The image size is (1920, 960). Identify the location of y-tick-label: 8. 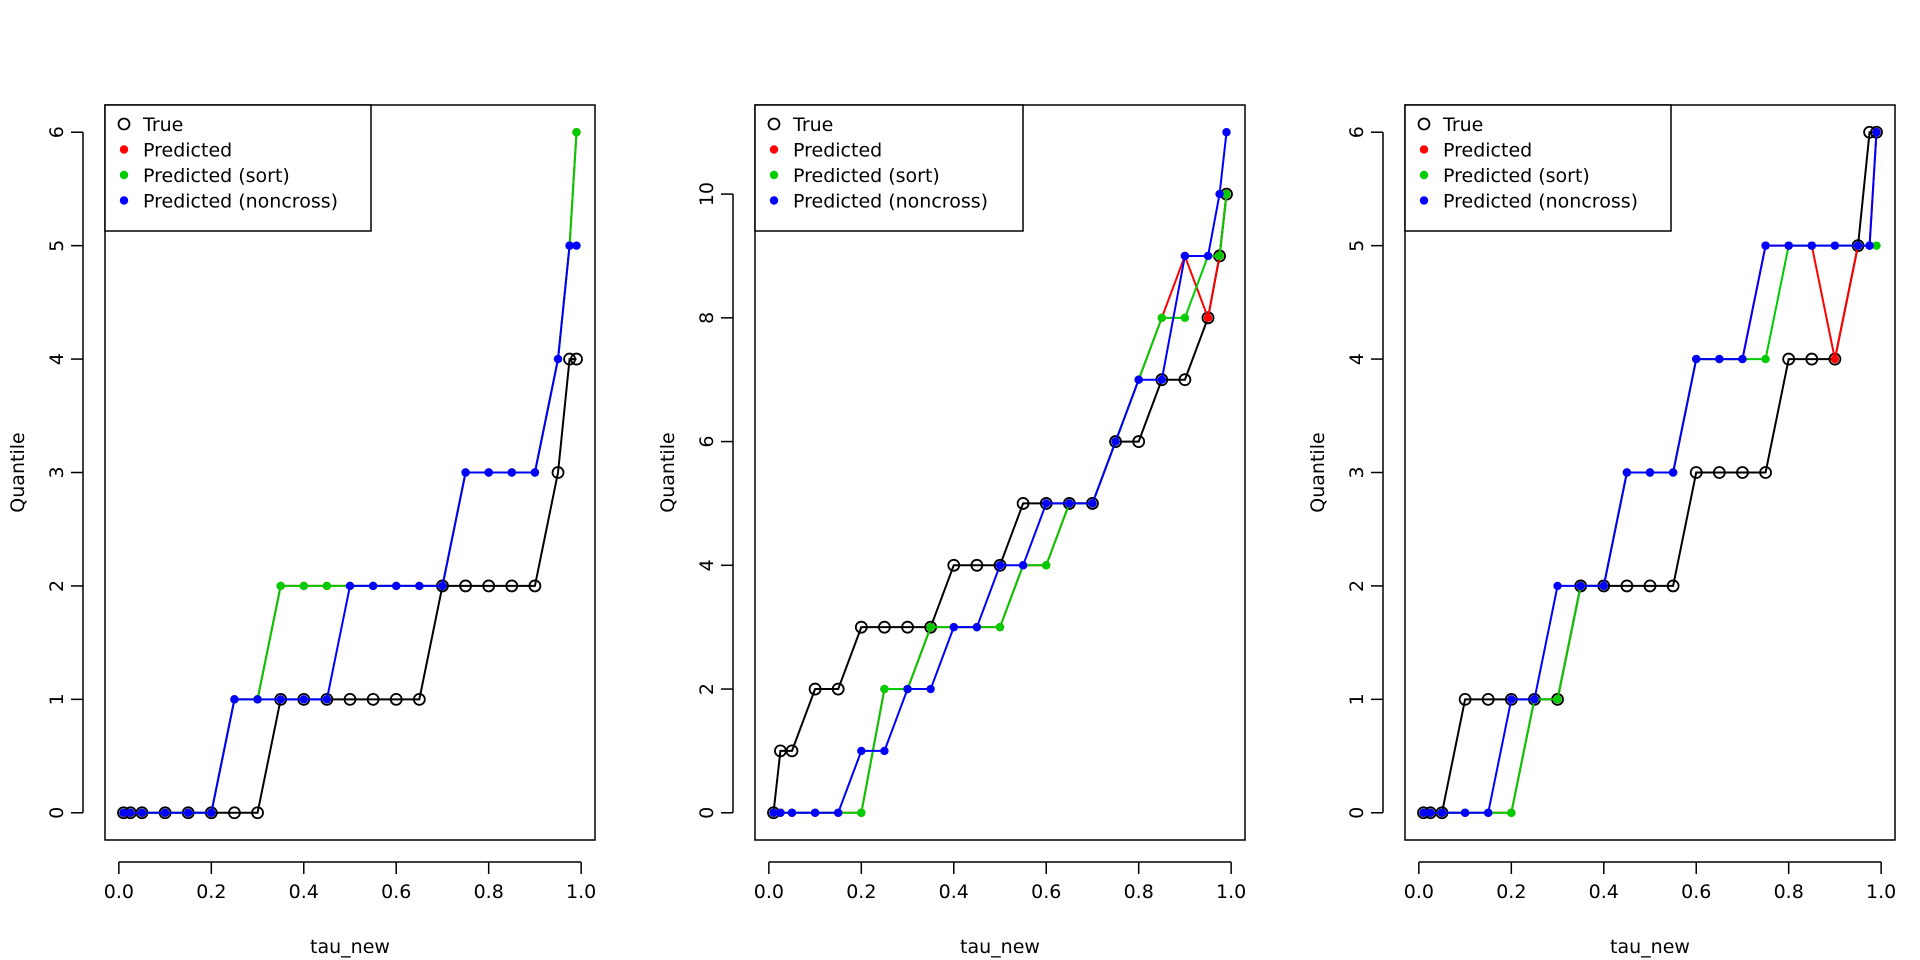
(707, 318).